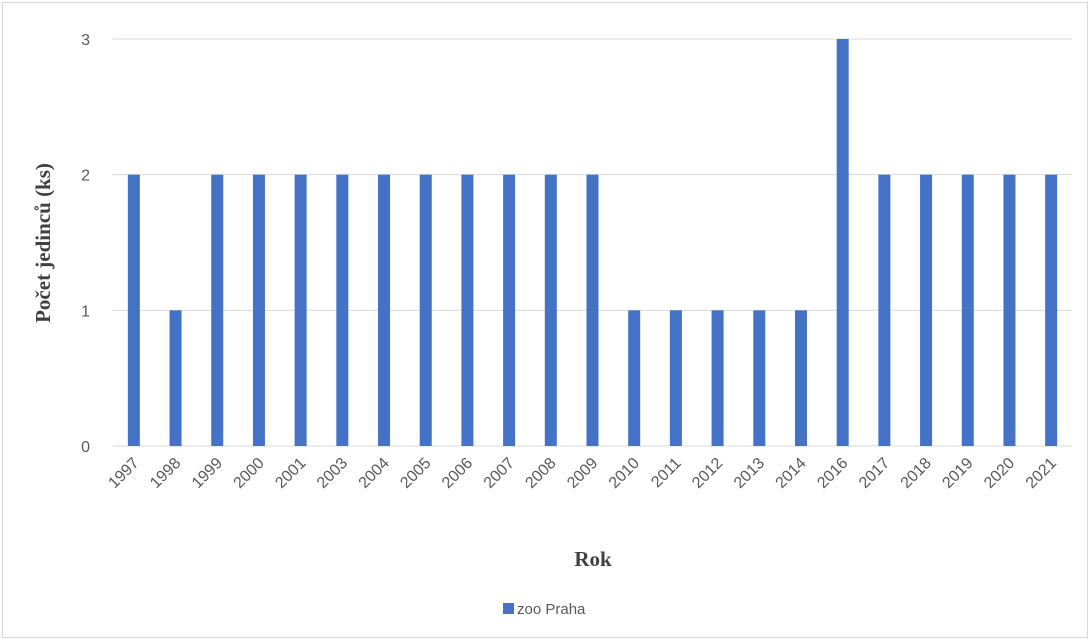 The image size is (1092, 641). What do you see at coordinates (290, 473) in the screenshot?
I see `x-tick-label: 2001` at bounding box center [290, 473].